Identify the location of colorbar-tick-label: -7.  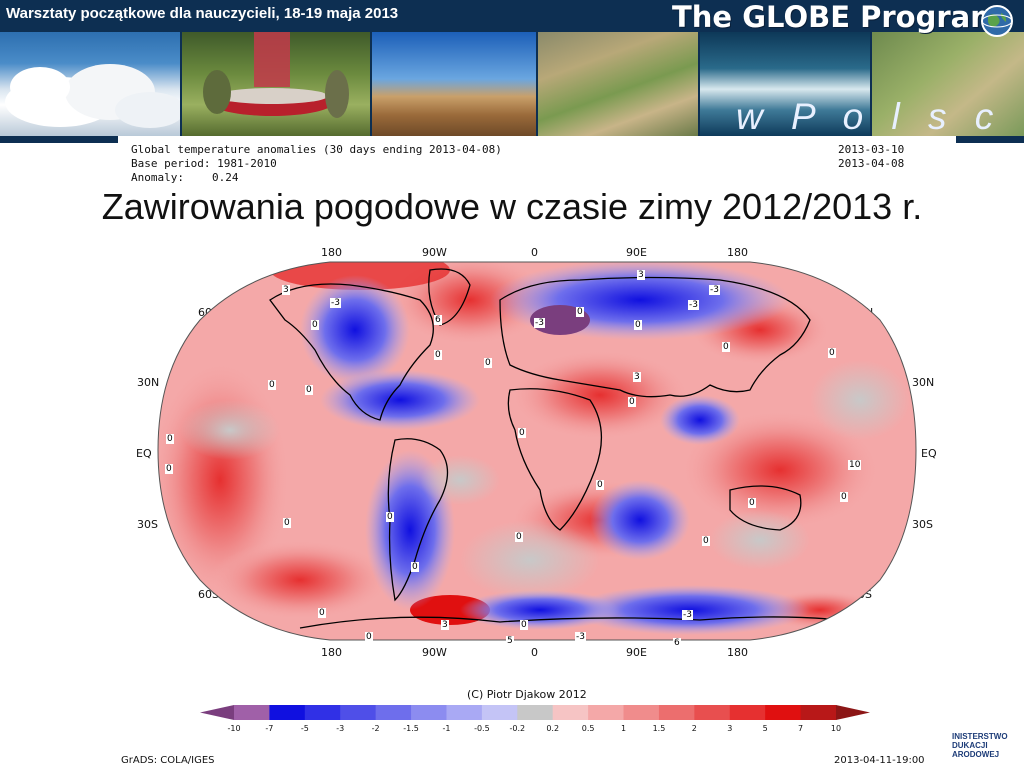
(269, 728).